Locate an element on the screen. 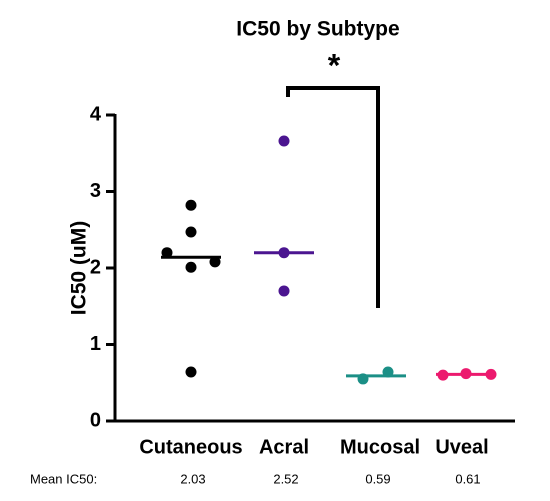 Image resolution: width=550 pixels, height=501 pixels. mean-value: 2.03 is located at coordinates (192, 478).